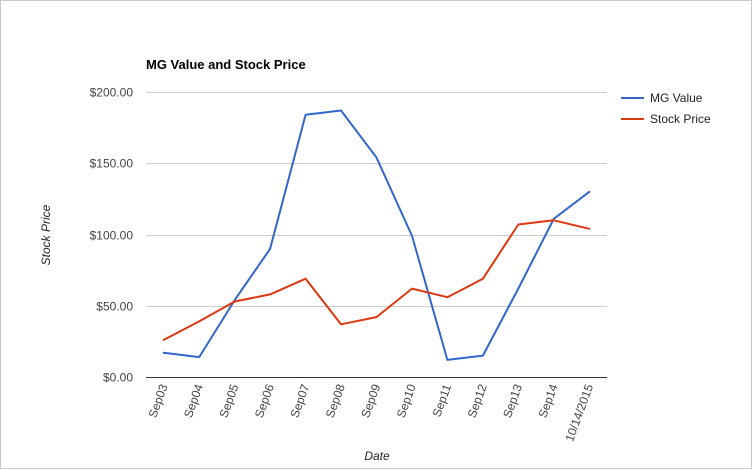  What do you see at coordinates (676, 98) in the screenshot?
I see `legend-label: MG Value` at bounding box center [676, 98].